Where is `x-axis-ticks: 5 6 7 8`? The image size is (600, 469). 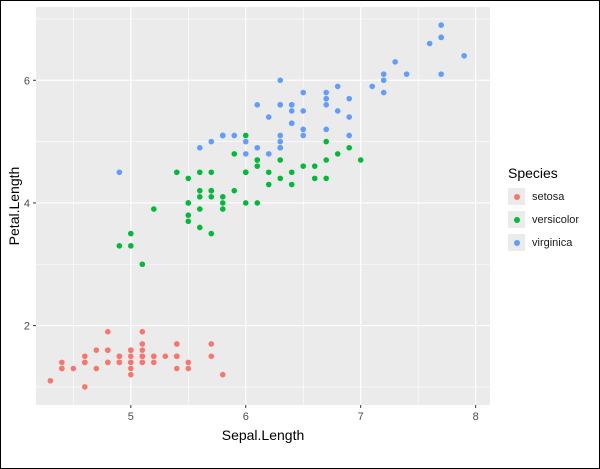 x-axis-ticks: 5 6 7 8 is located at coordinates (303, 414).